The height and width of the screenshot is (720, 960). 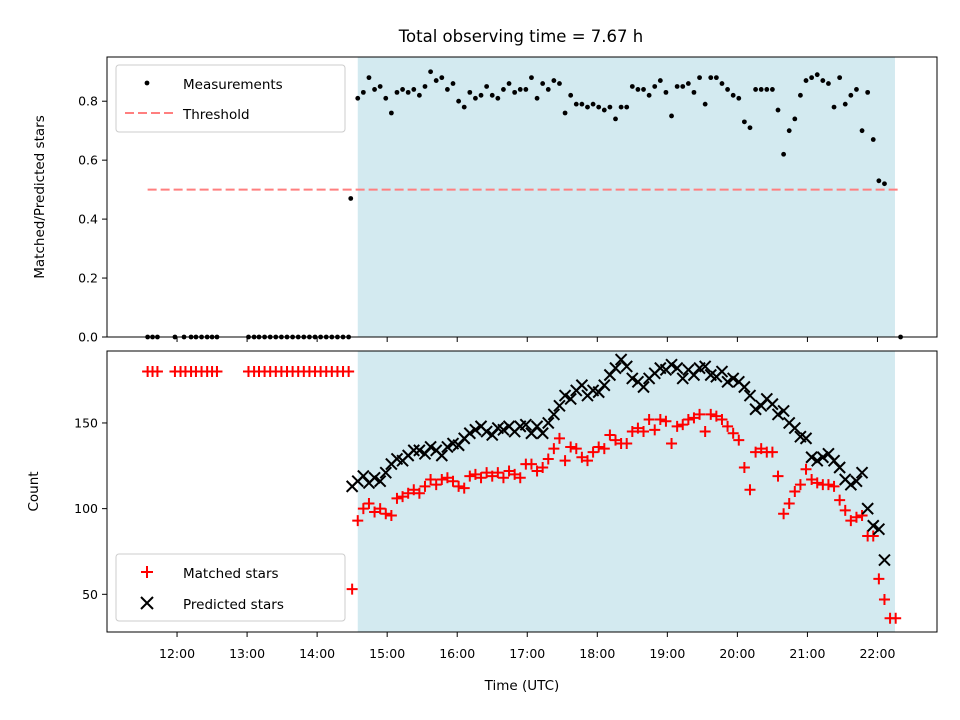 What do you see at coordinates (88, 337) in the screenshot?
I see `y-tick-label: 0.0` at bounding box center [88, 337].